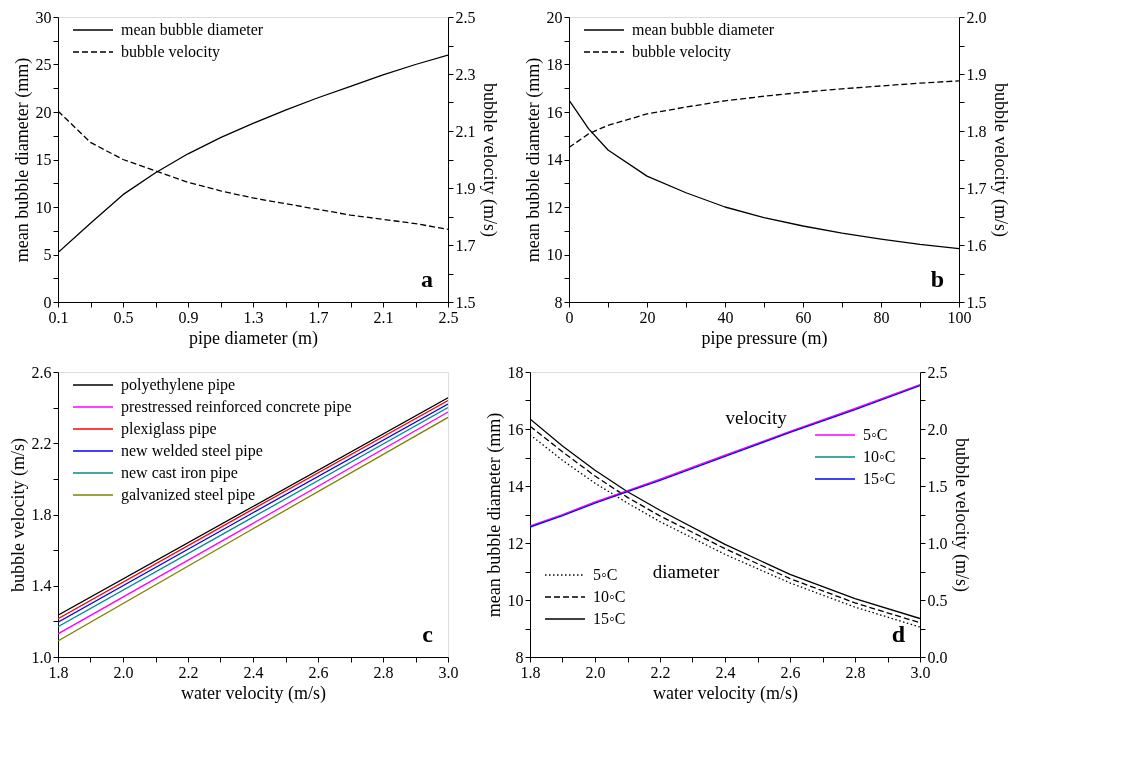 The image size is (1131, 765). I want to click on legend-label: polyethylene pipe, so click(178, 385).